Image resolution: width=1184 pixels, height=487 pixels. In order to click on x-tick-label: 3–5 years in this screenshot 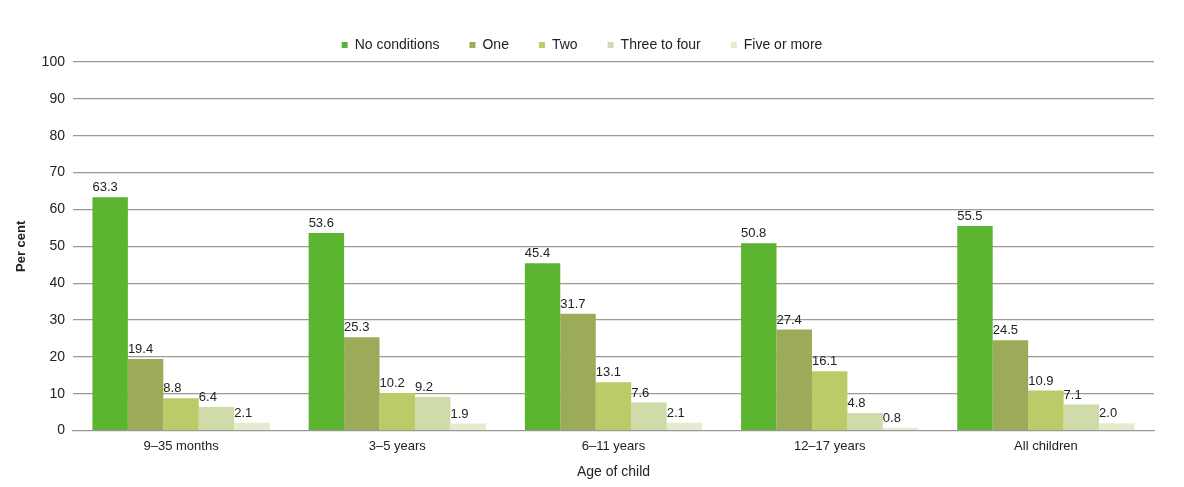, I will do `click(397, 445)`.